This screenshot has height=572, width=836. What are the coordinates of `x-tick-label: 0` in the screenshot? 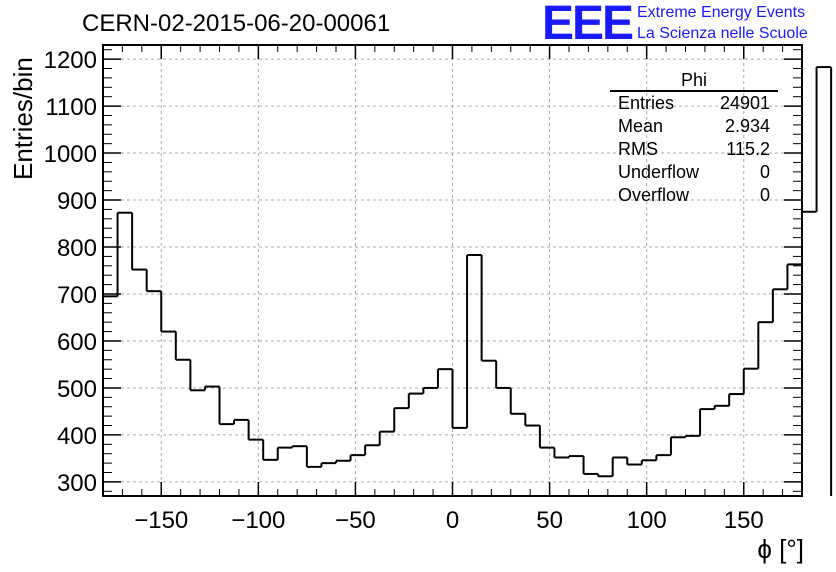 It's located at (452, 520).